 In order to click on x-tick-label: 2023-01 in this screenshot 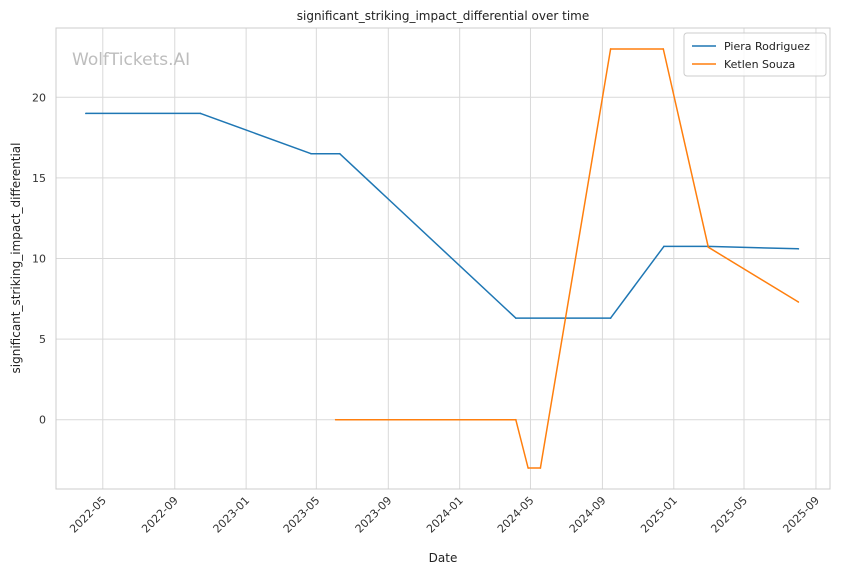, I will do `click(232, 515)`.